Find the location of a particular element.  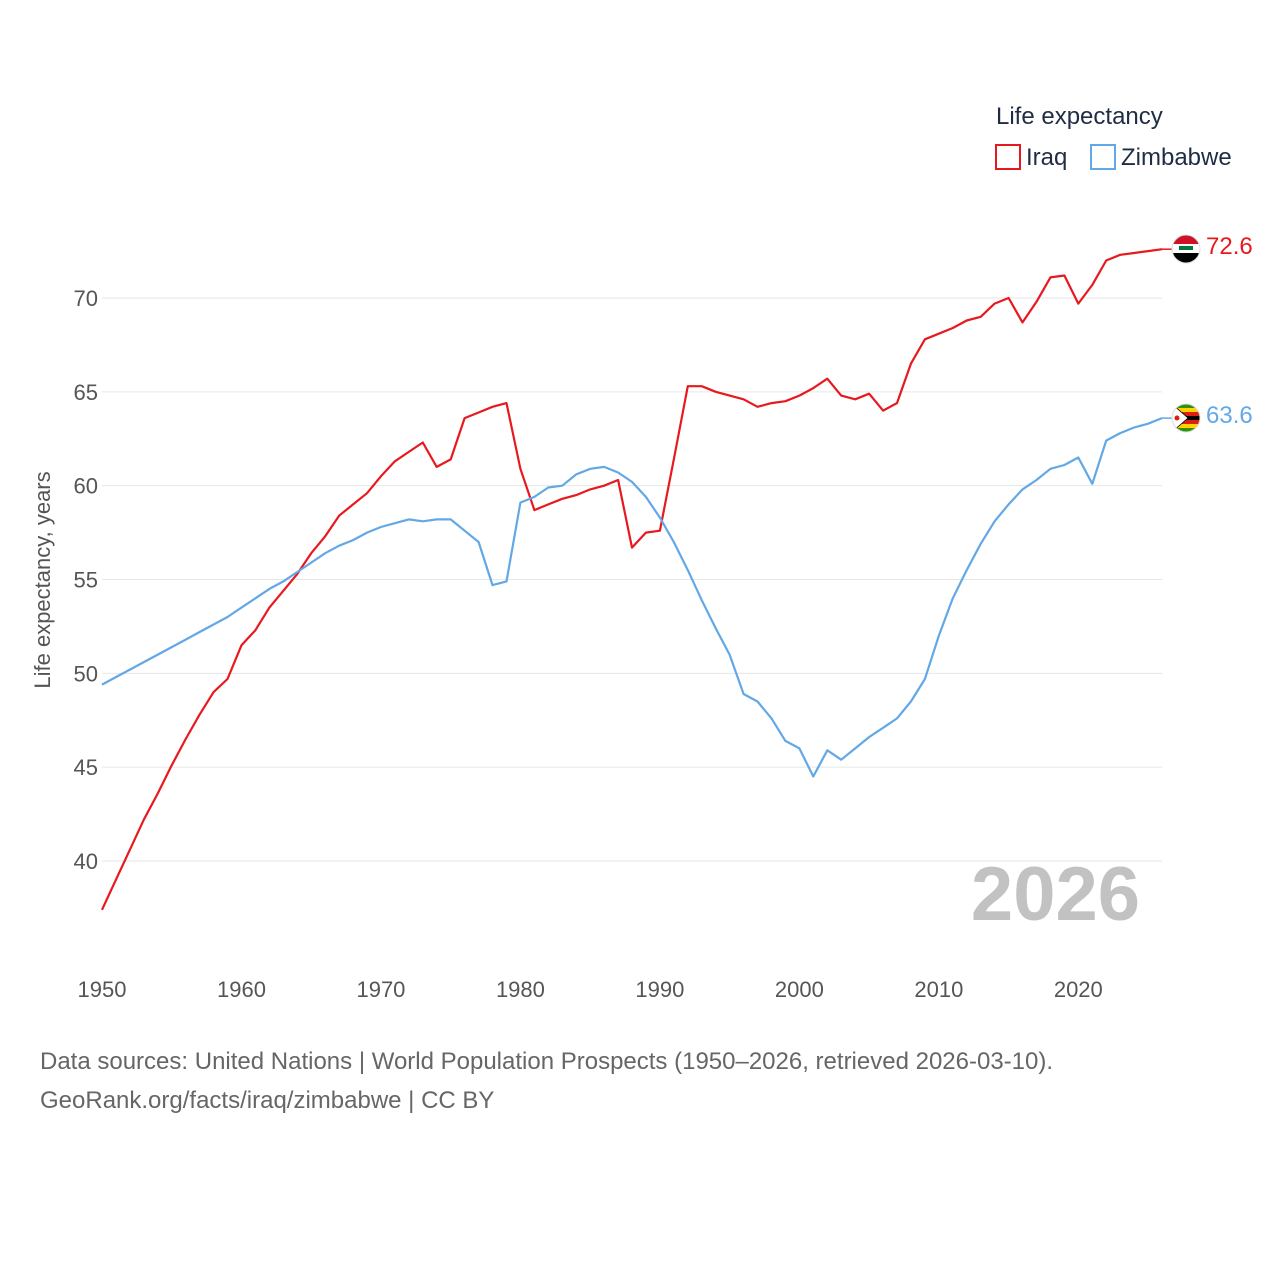

iraq-flag-icon is located at coordinates (1186, 249).